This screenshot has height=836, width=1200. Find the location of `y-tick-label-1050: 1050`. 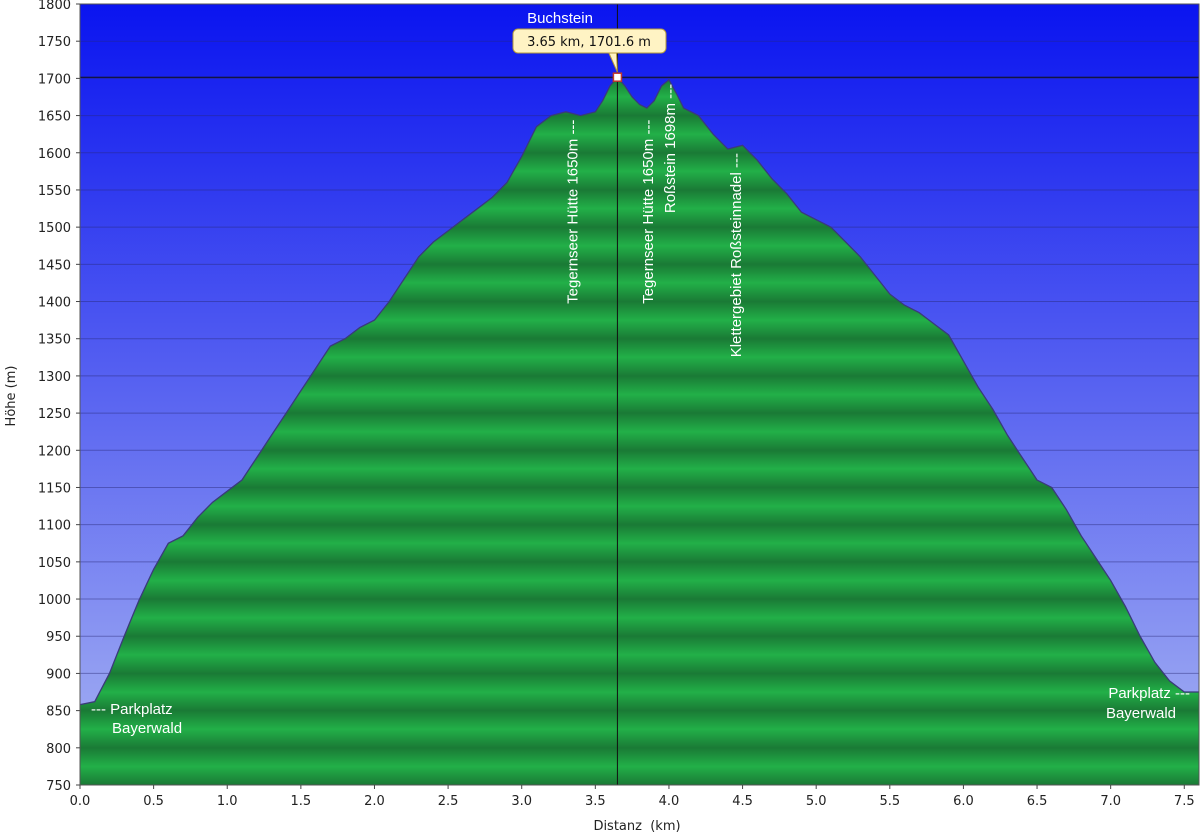

y-tick-label-1050: 1050 is located at coordinates (54, 563).